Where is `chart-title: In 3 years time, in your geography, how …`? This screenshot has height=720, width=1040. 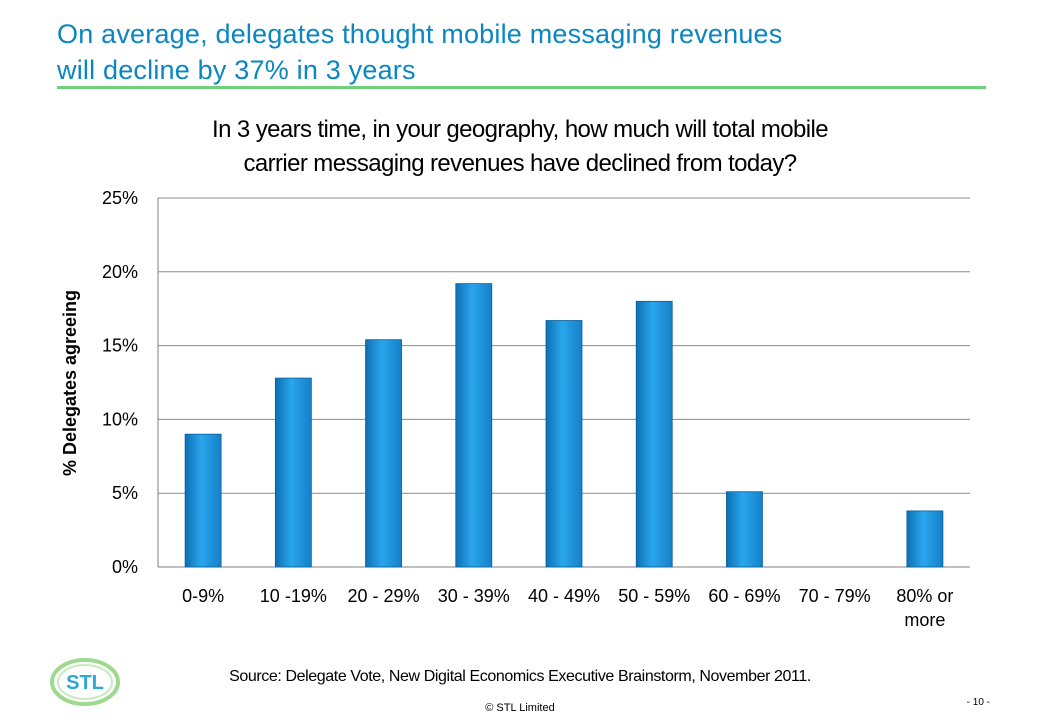
chart-title: In 3 years time, in your geography, how … is located at coordinates (520, 147).